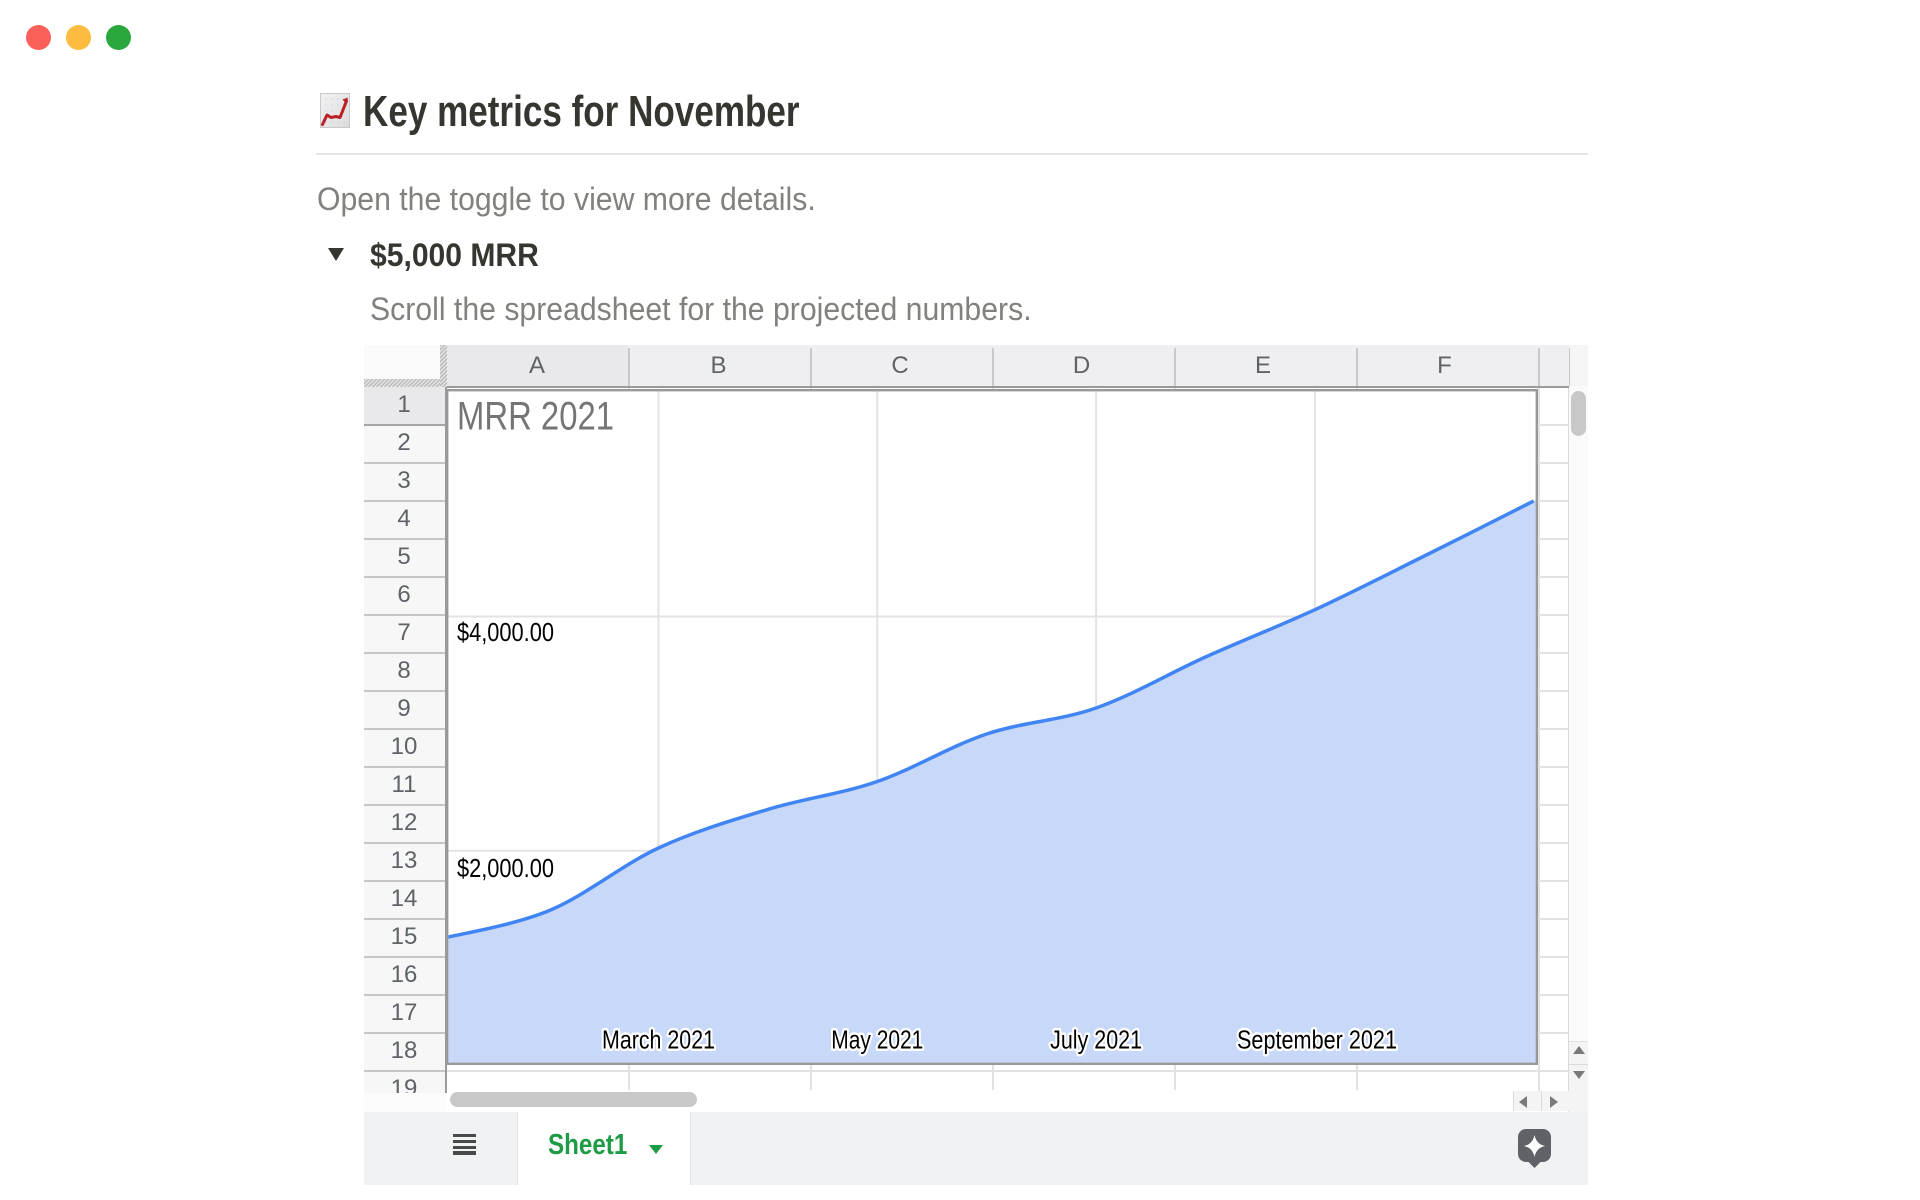 The image size is (1920, 1200). What do you see at coordinates (1096, 1040) in the screenshot?
I see `svg-text: July 2021` at bounding box center [1096, 1040].